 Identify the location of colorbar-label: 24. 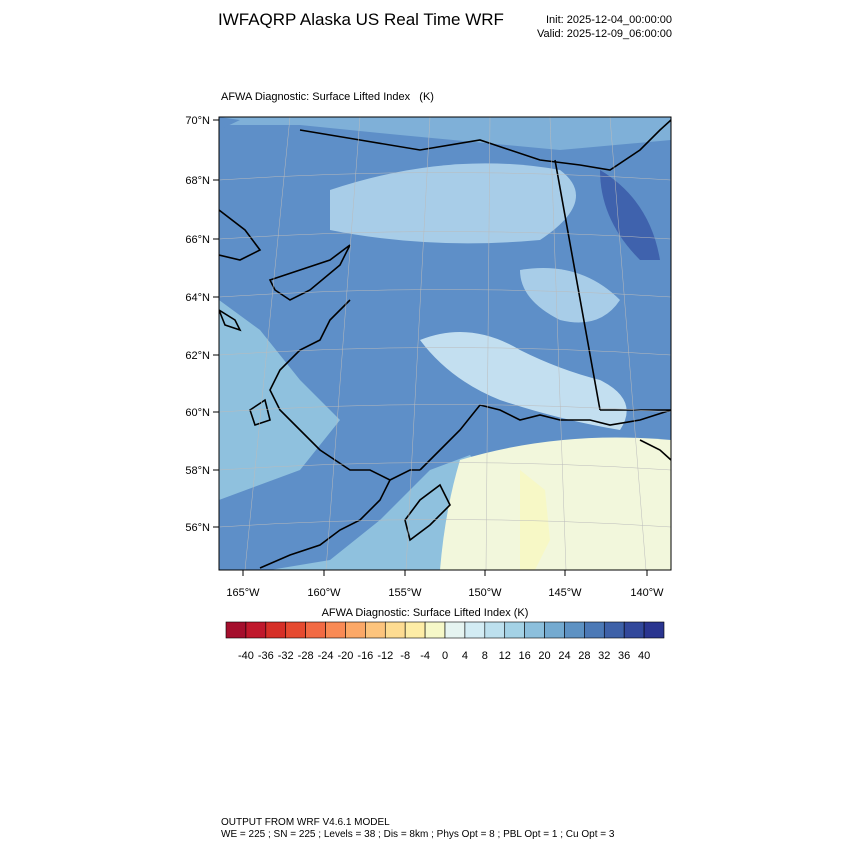
(564, 656).